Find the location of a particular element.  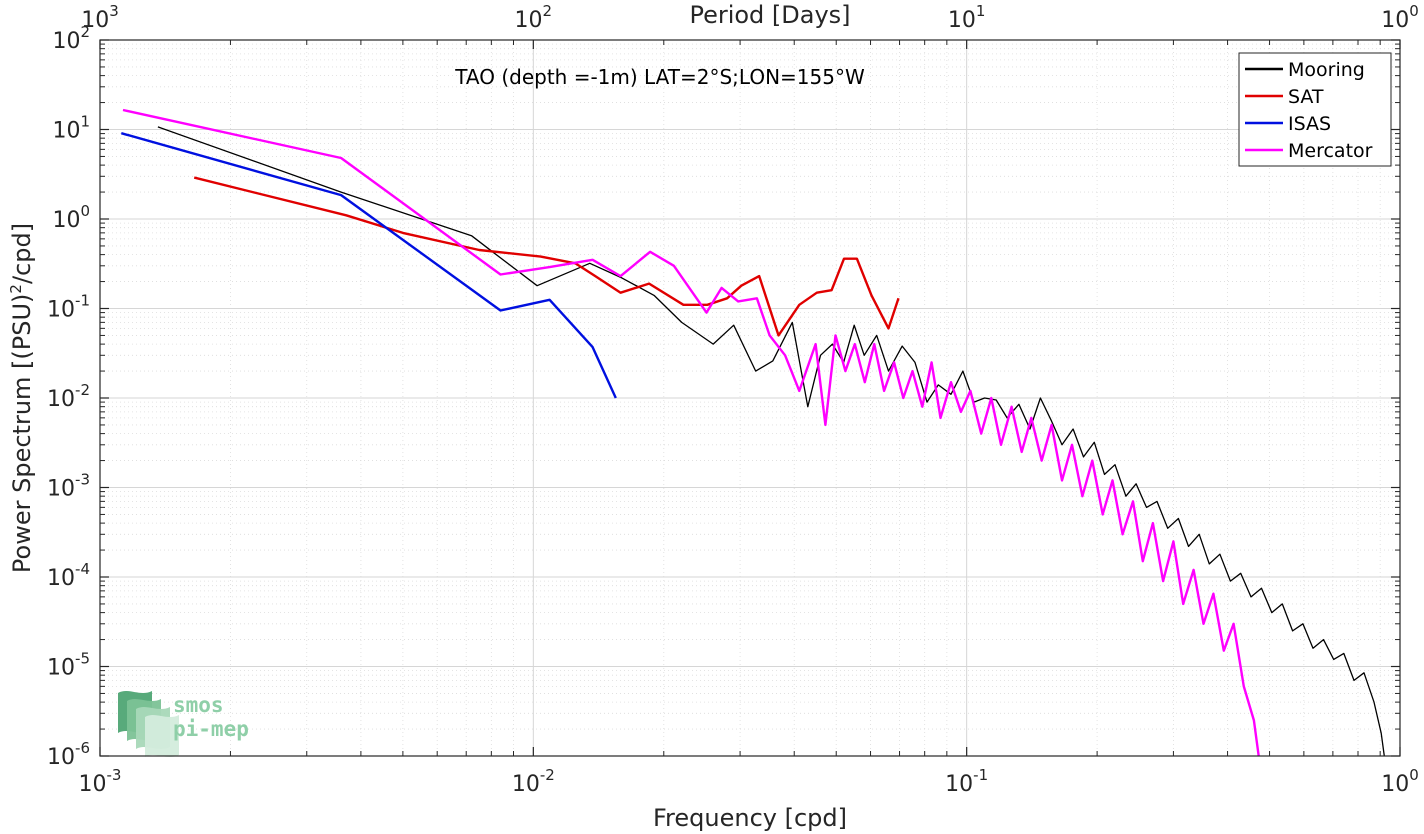

y-tick-label-exponent: -5 is located at coordinates (82, 659).